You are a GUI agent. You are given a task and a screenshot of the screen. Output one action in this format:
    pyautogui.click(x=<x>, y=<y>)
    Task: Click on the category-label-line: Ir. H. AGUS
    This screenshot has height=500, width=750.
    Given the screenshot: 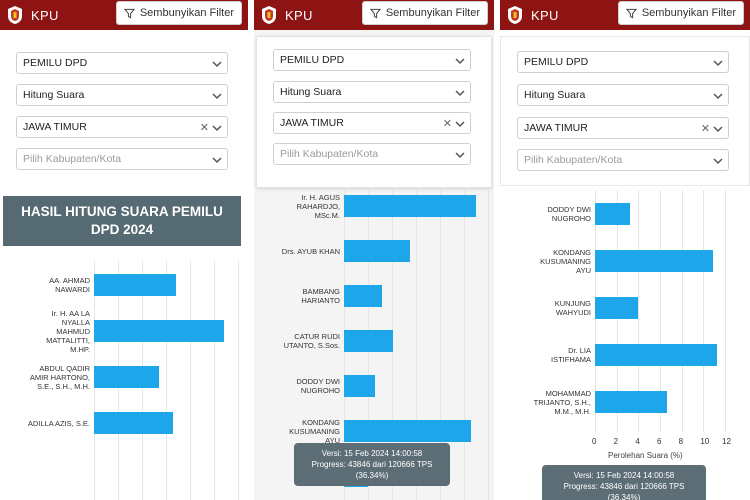 What is the action you would take?
    pyautogui.click(x=320, y=197)
    